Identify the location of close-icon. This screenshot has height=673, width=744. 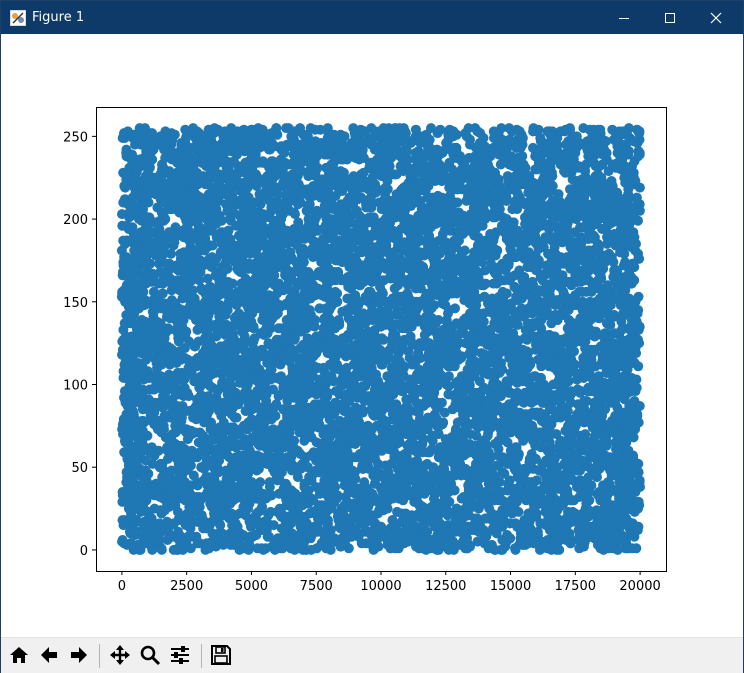
(716, 18).